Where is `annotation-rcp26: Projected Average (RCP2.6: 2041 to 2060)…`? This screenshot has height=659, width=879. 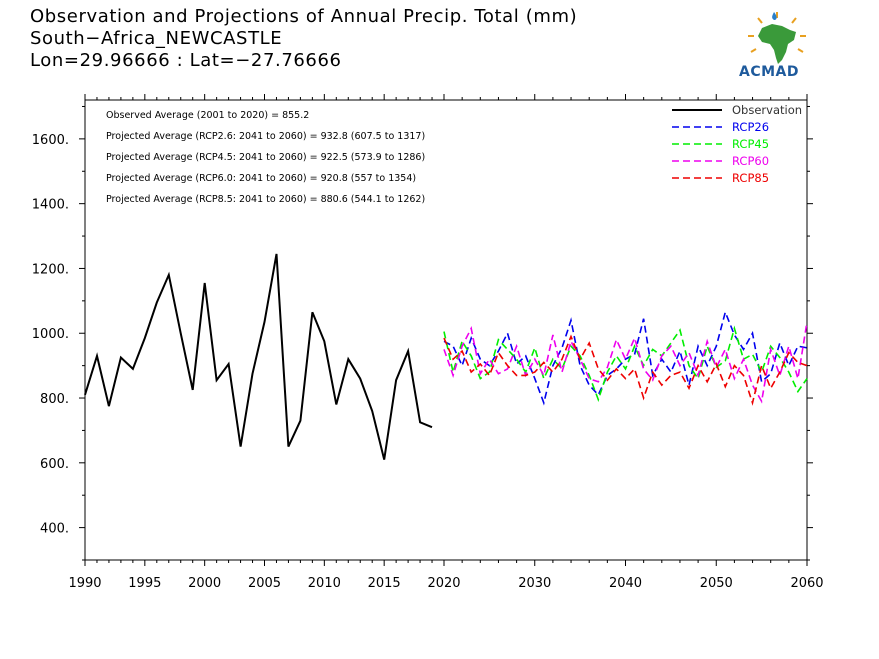 annotation-rcp26: Projected Average (RCP2.6: 2041 to 2060)… is located at coordinates (265, 136).